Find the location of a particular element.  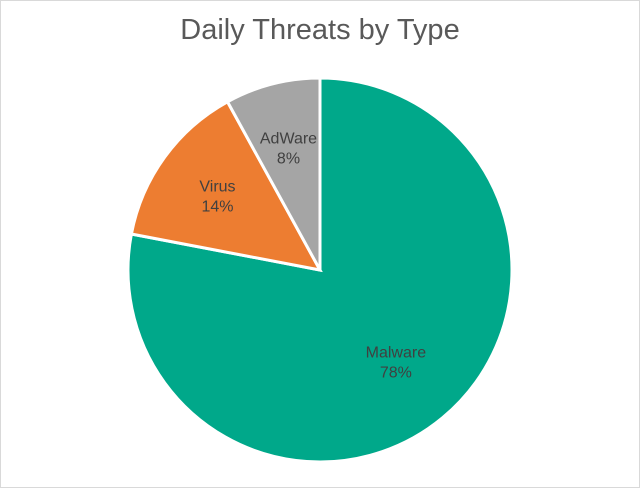

pie-slice-adware is located at coordinates (273, 173).